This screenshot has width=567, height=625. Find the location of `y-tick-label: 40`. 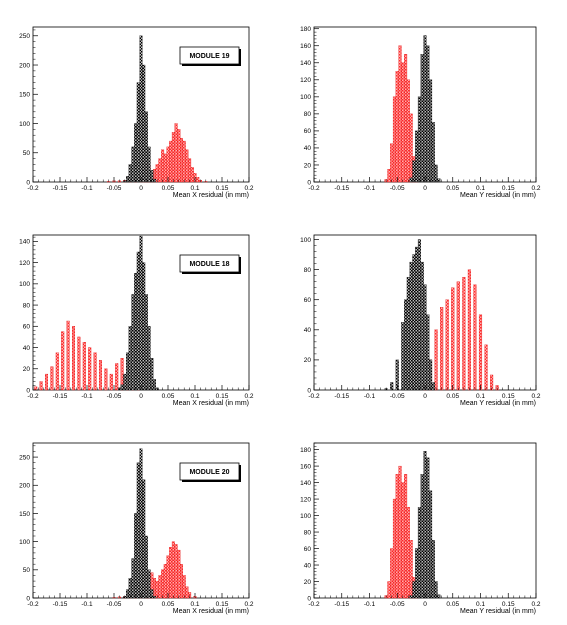

y-tick-label: 40 is located at coordinates (27, 348).